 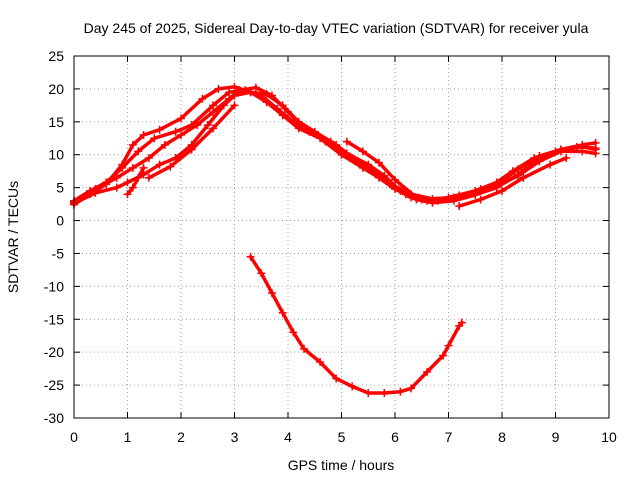 What do you see at coordinates (56, 122) in the screenshot?
I see `y-tick-label: 15` at bounding box center [56, 122].